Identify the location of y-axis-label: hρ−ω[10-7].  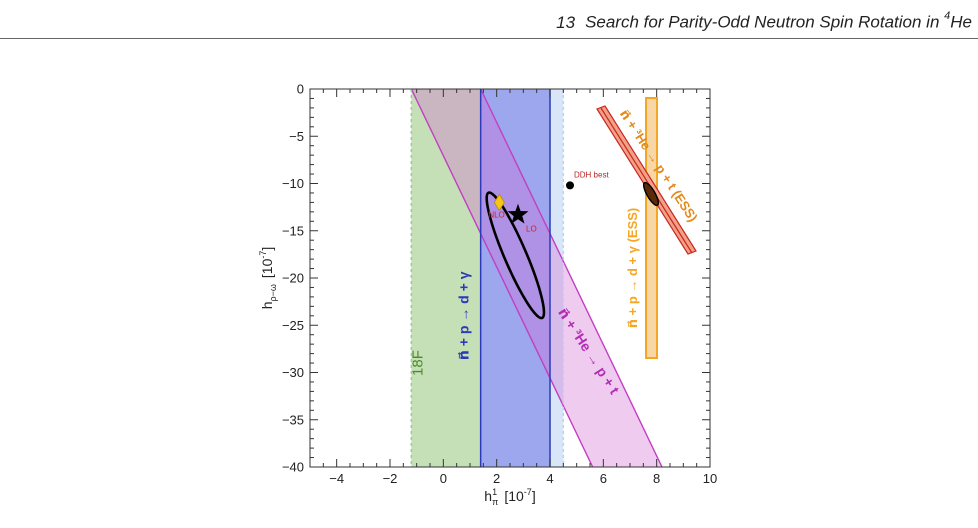
(268, 278).